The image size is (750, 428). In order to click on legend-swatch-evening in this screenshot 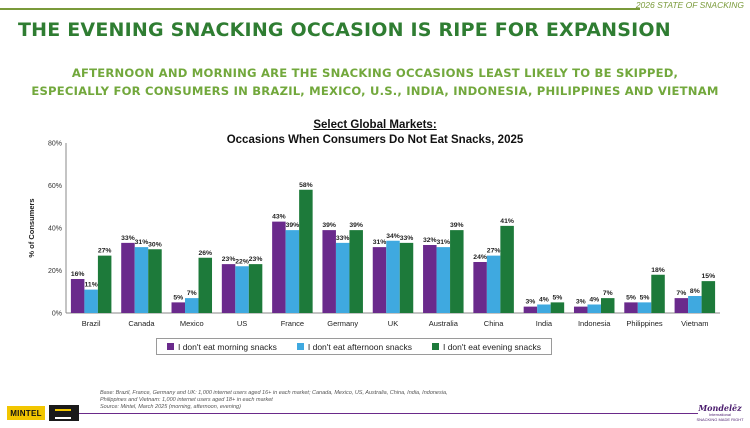, I will do `click(435, 346)`.